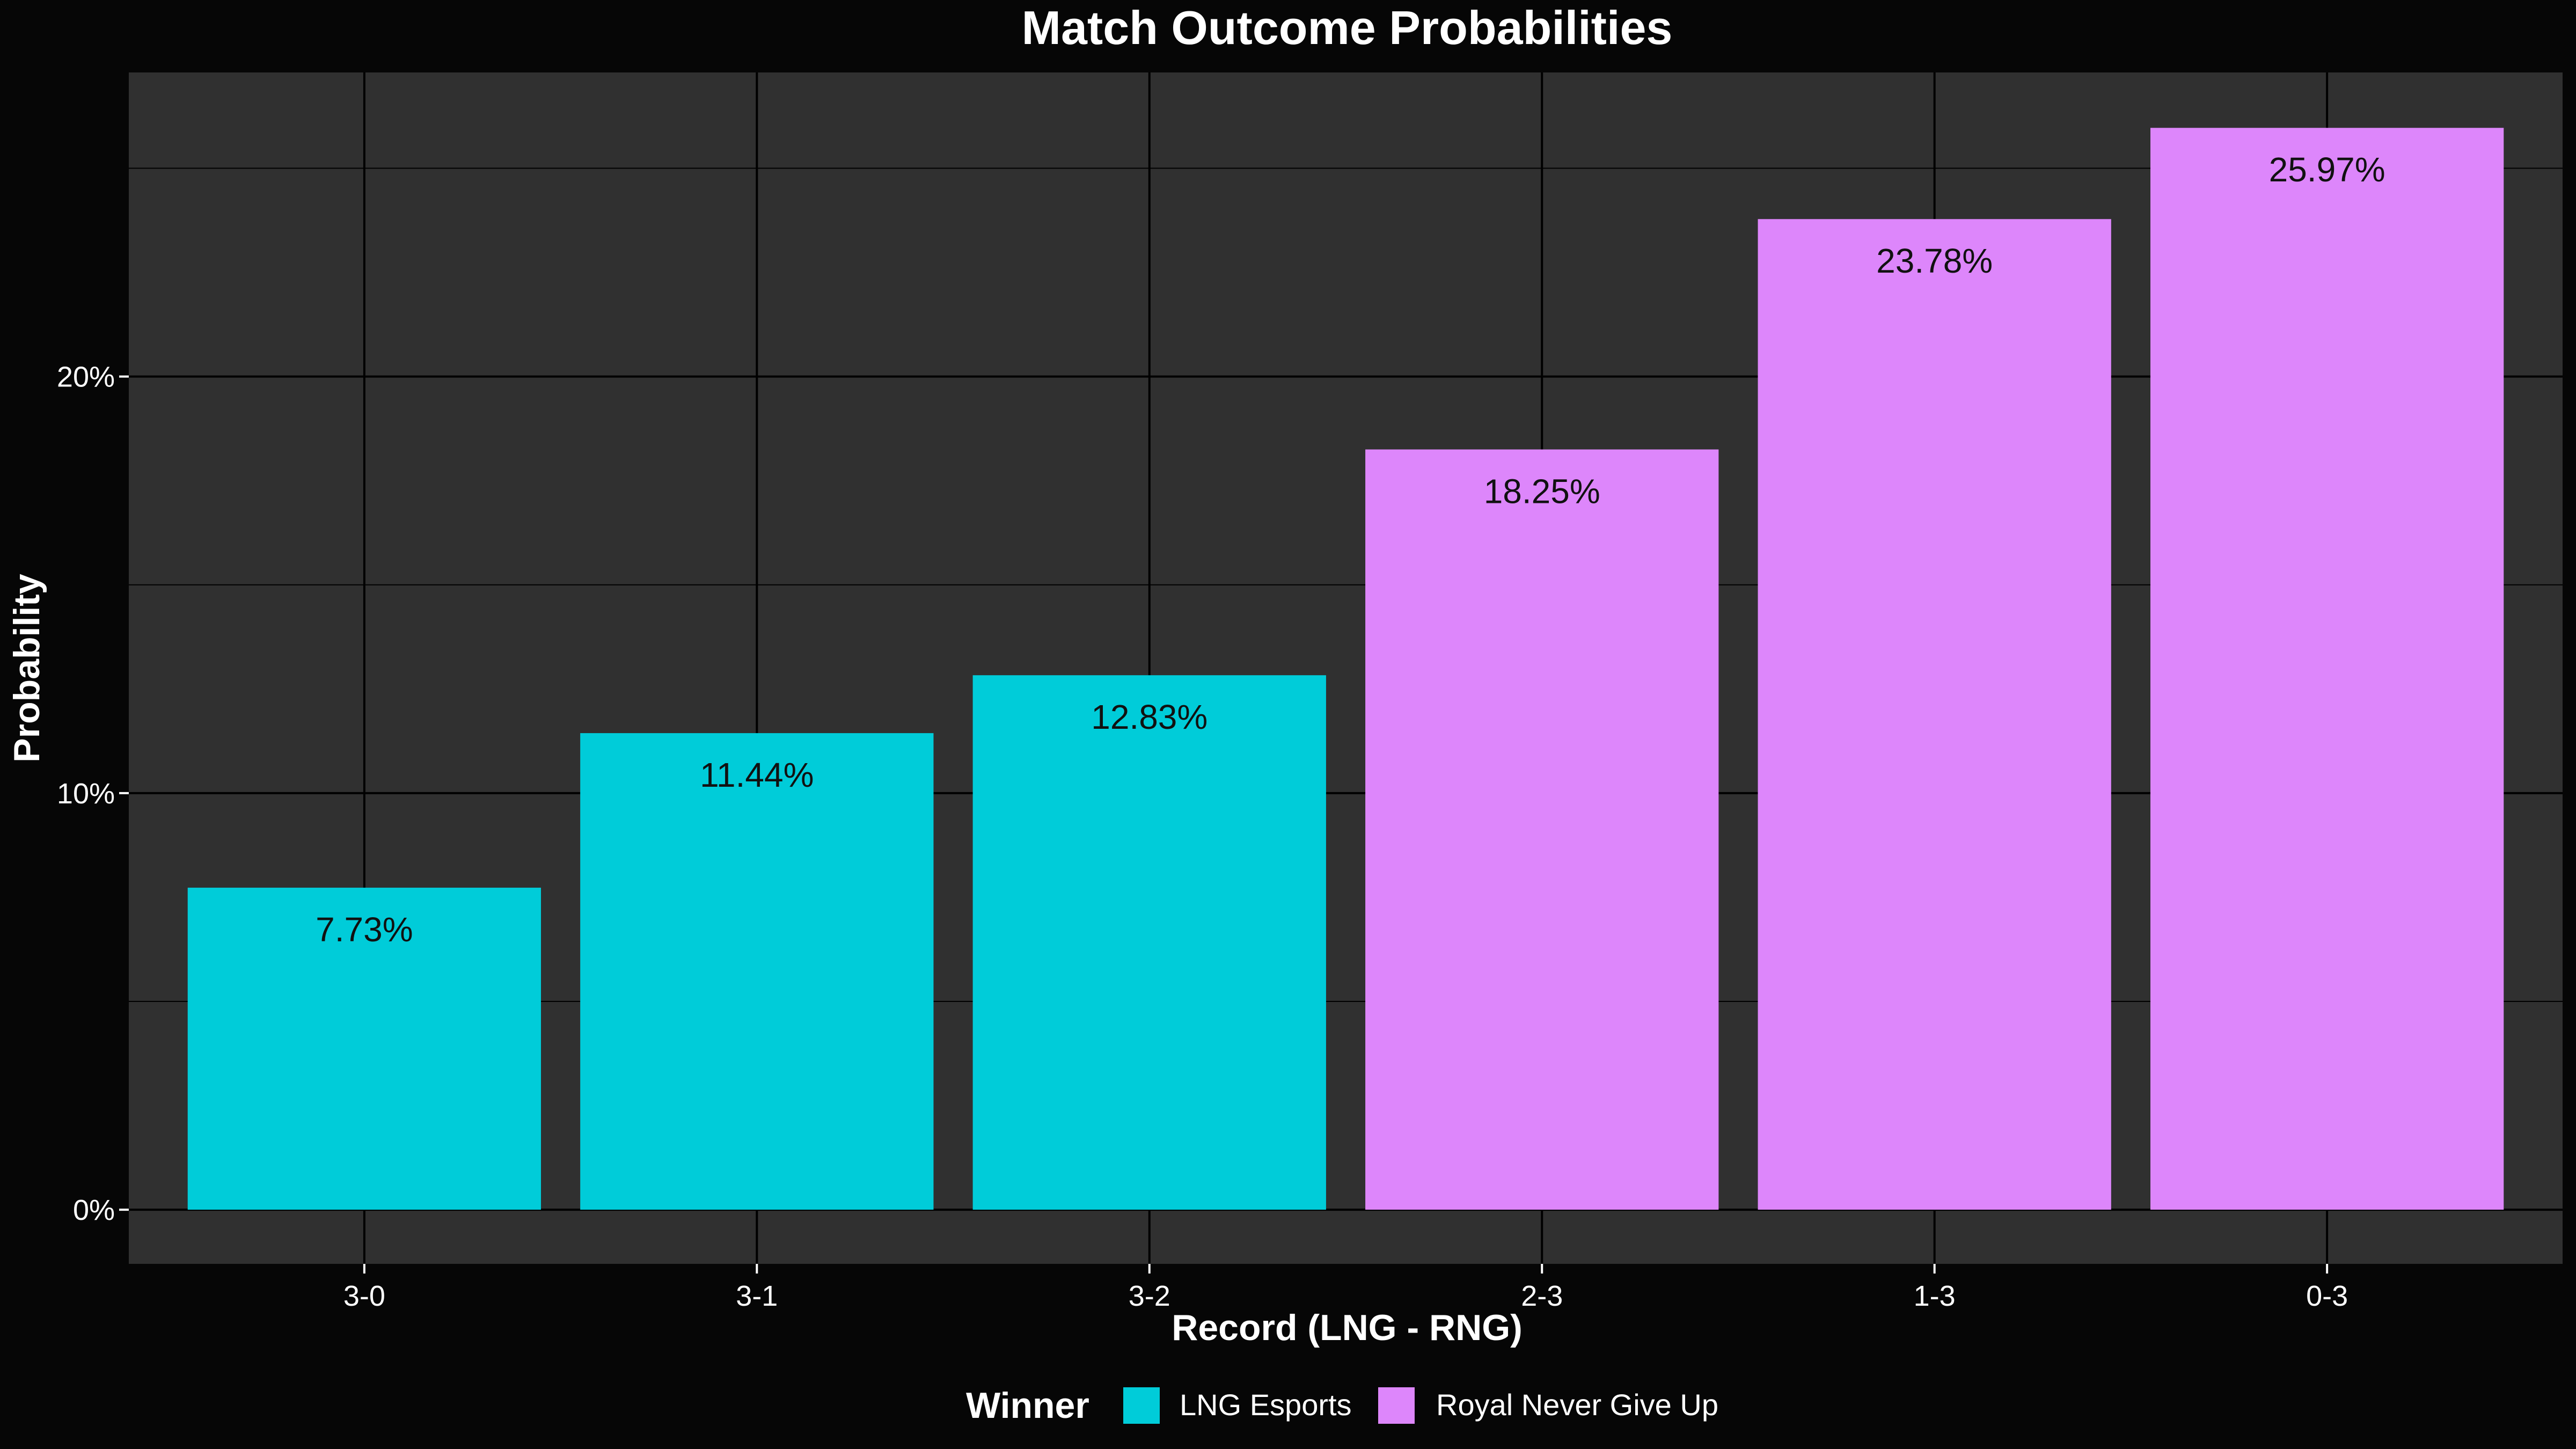 This screenshot has height=1449, width=2576. I want to click on y-tick-label-10: 10%, so click(86, 794).